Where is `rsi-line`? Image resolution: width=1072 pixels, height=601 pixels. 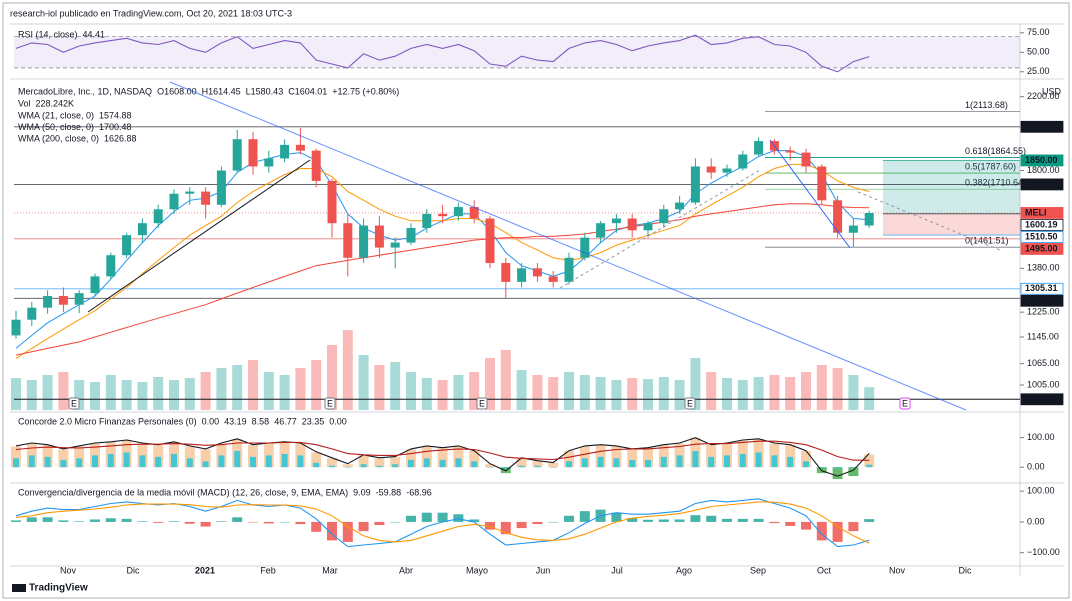 rsi-line is located at coordinates (442, 53).